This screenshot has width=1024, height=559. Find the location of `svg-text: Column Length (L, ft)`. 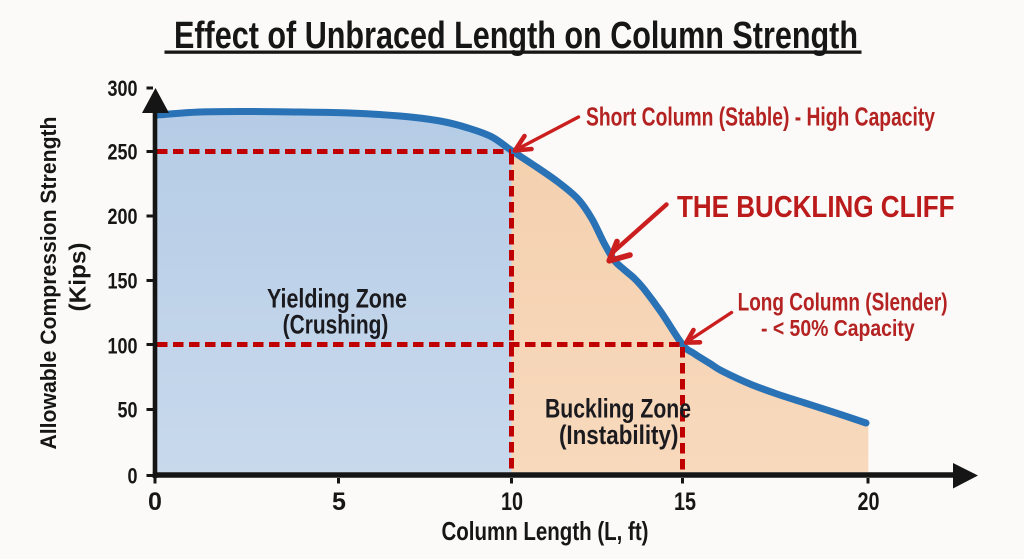

svg-text: Column Length (L, ft) is located at coordinates (545, 531).